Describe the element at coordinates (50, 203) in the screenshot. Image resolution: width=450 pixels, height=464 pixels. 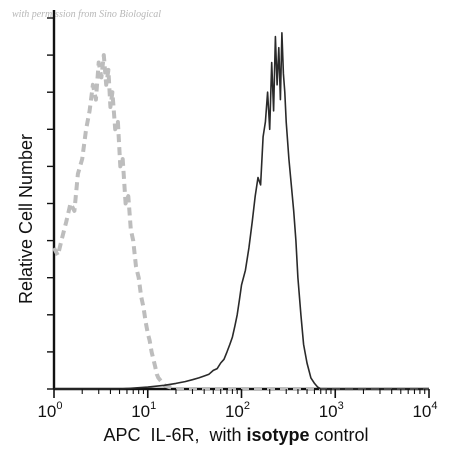
I see `y-axis-ticks` at that location.